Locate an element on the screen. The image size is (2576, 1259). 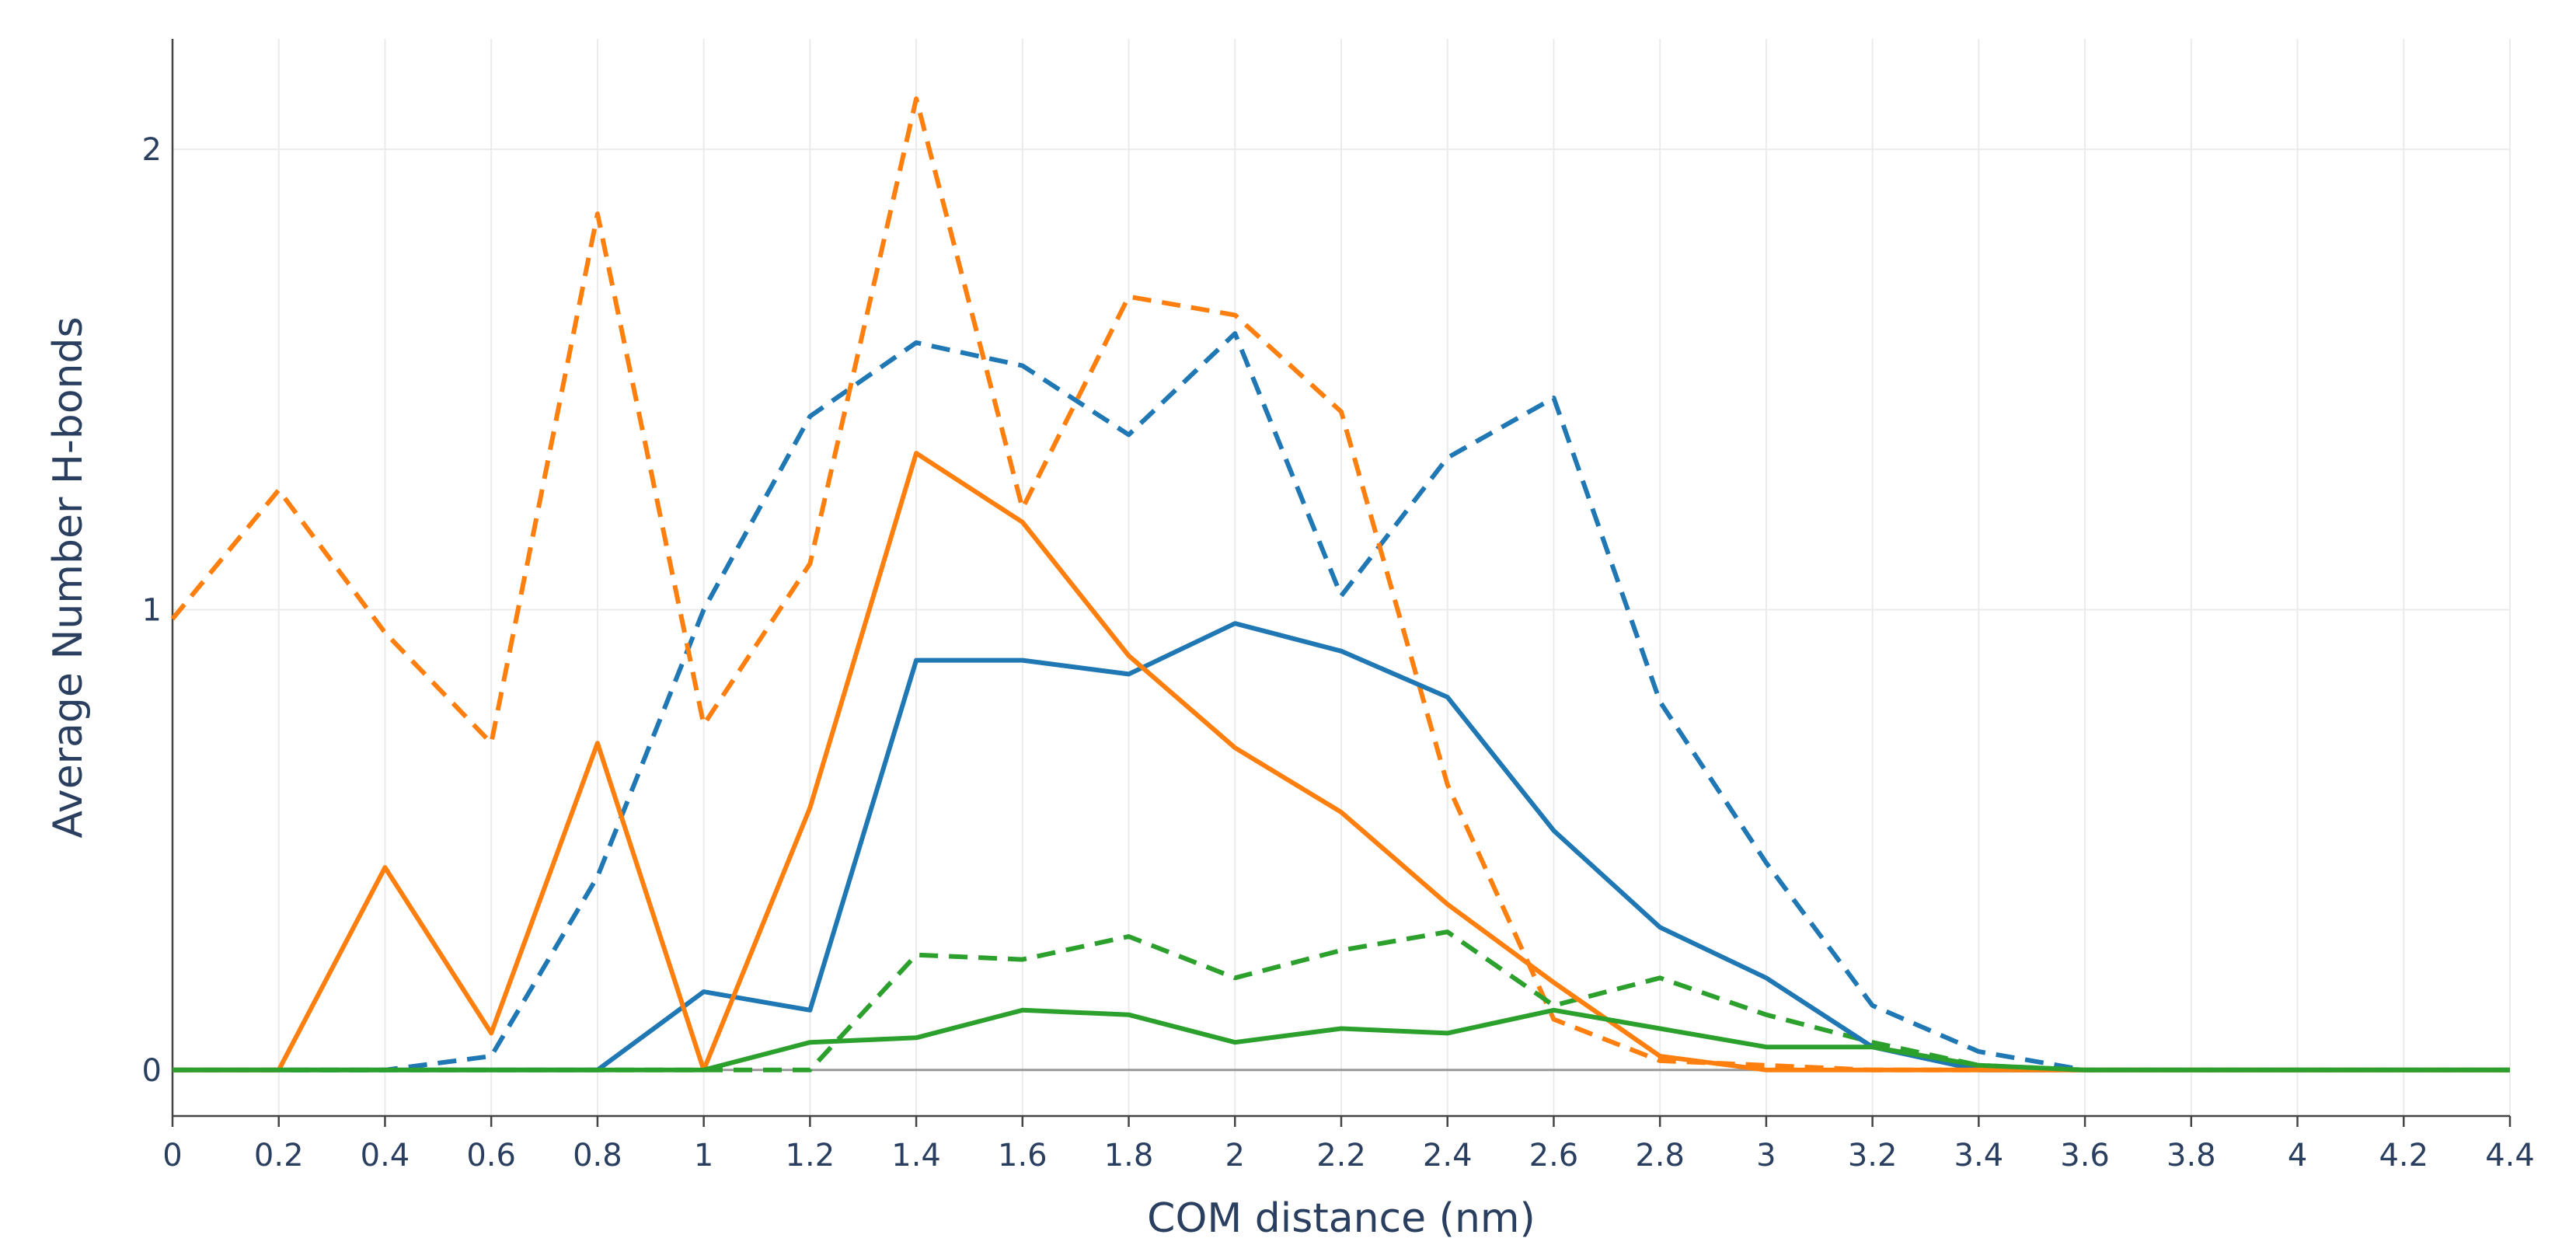
x-tick-label: 0.6 is located at coordinates (491, 1156).